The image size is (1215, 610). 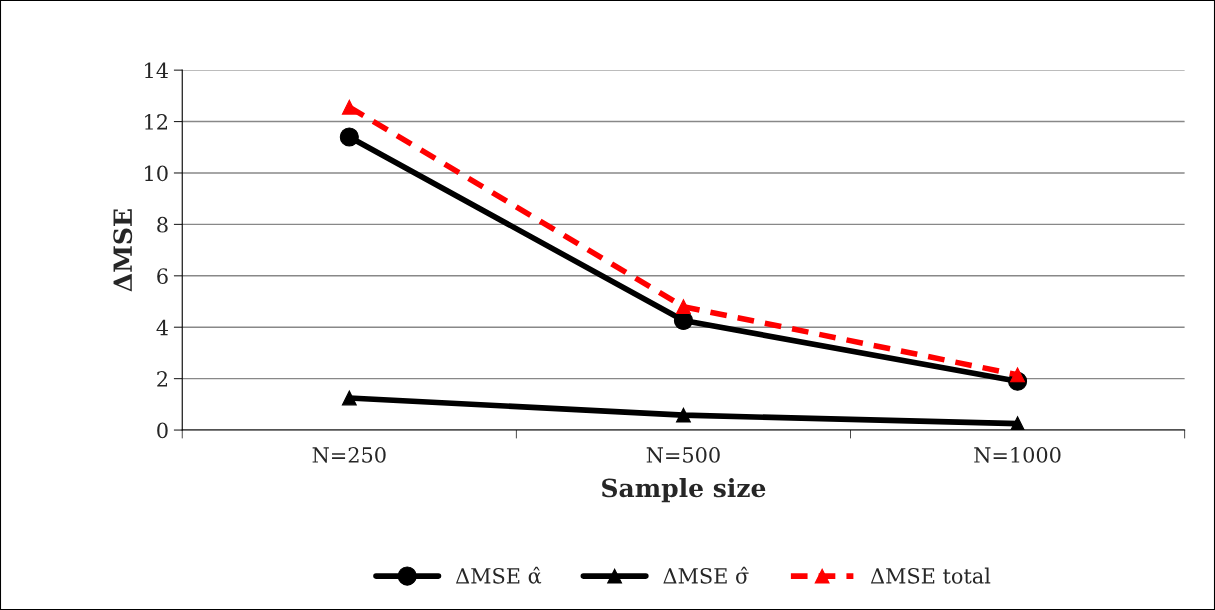 I want to click on y-tick-label: 0, so click(x=162, y=430).